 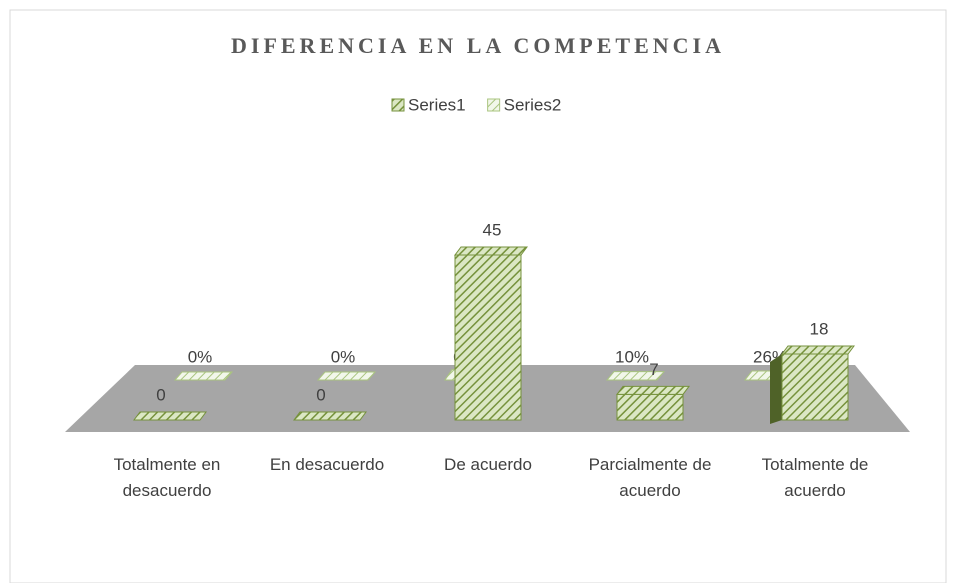 What do you see at coordinates (650, 477) in the screenshot?
I see `x-tick-label: Parcialmente de acuerdo` at bounding box center [650, 477].